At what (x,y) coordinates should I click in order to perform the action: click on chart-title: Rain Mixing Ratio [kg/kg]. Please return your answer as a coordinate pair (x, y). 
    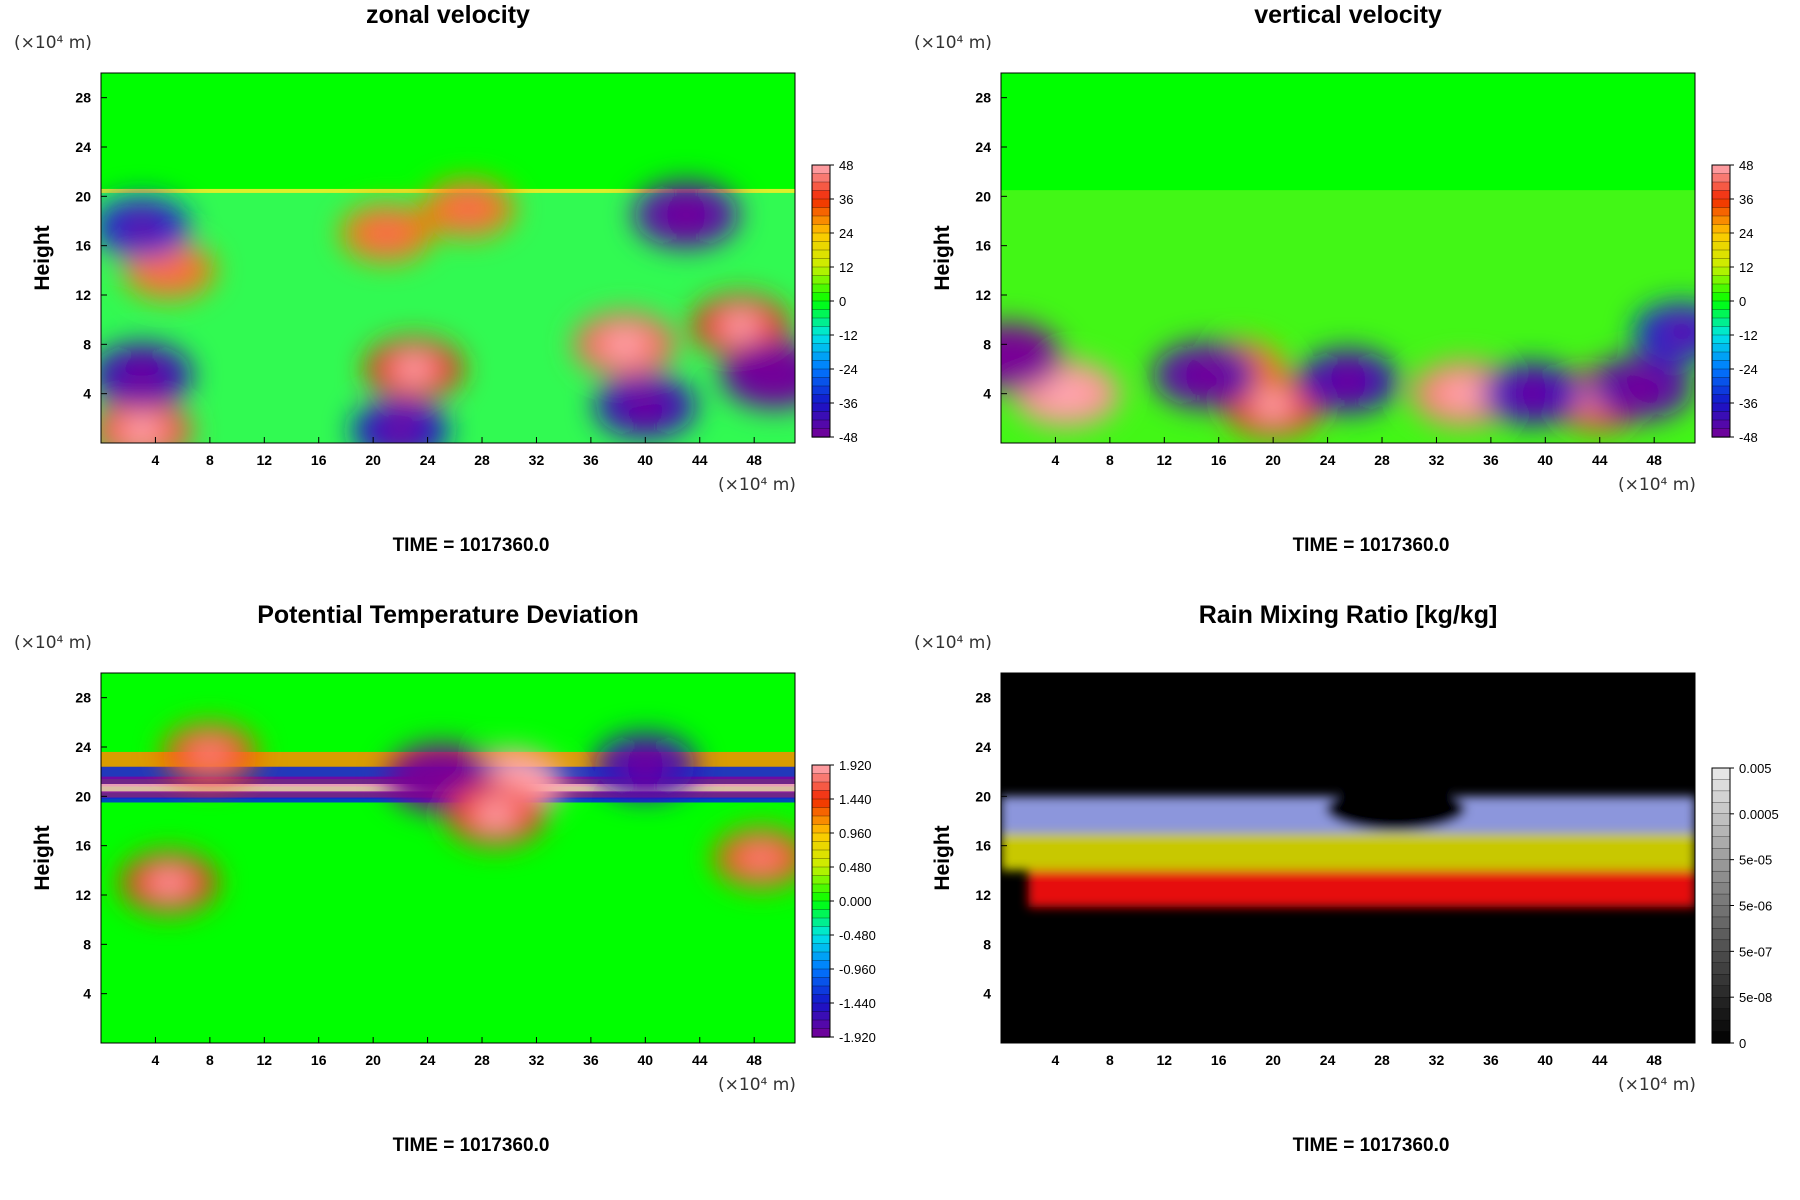
    Looking at the image, I should click on (1348, 615).